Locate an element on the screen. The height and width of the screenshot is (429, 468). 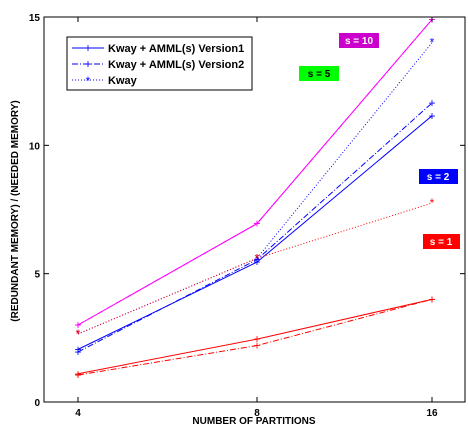
legend-label-kway: Kway is located at coordinates (123, 81).